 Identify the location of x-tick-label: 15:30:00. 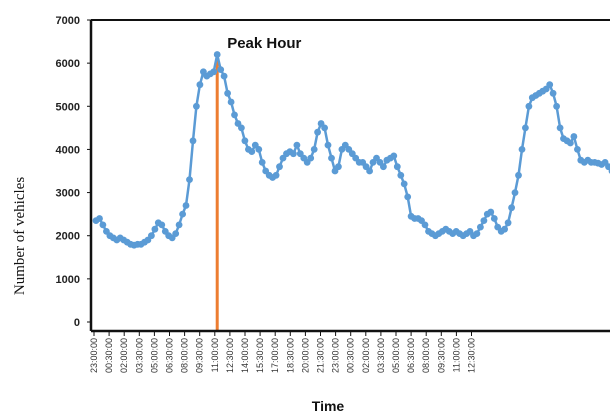
(260, 355).